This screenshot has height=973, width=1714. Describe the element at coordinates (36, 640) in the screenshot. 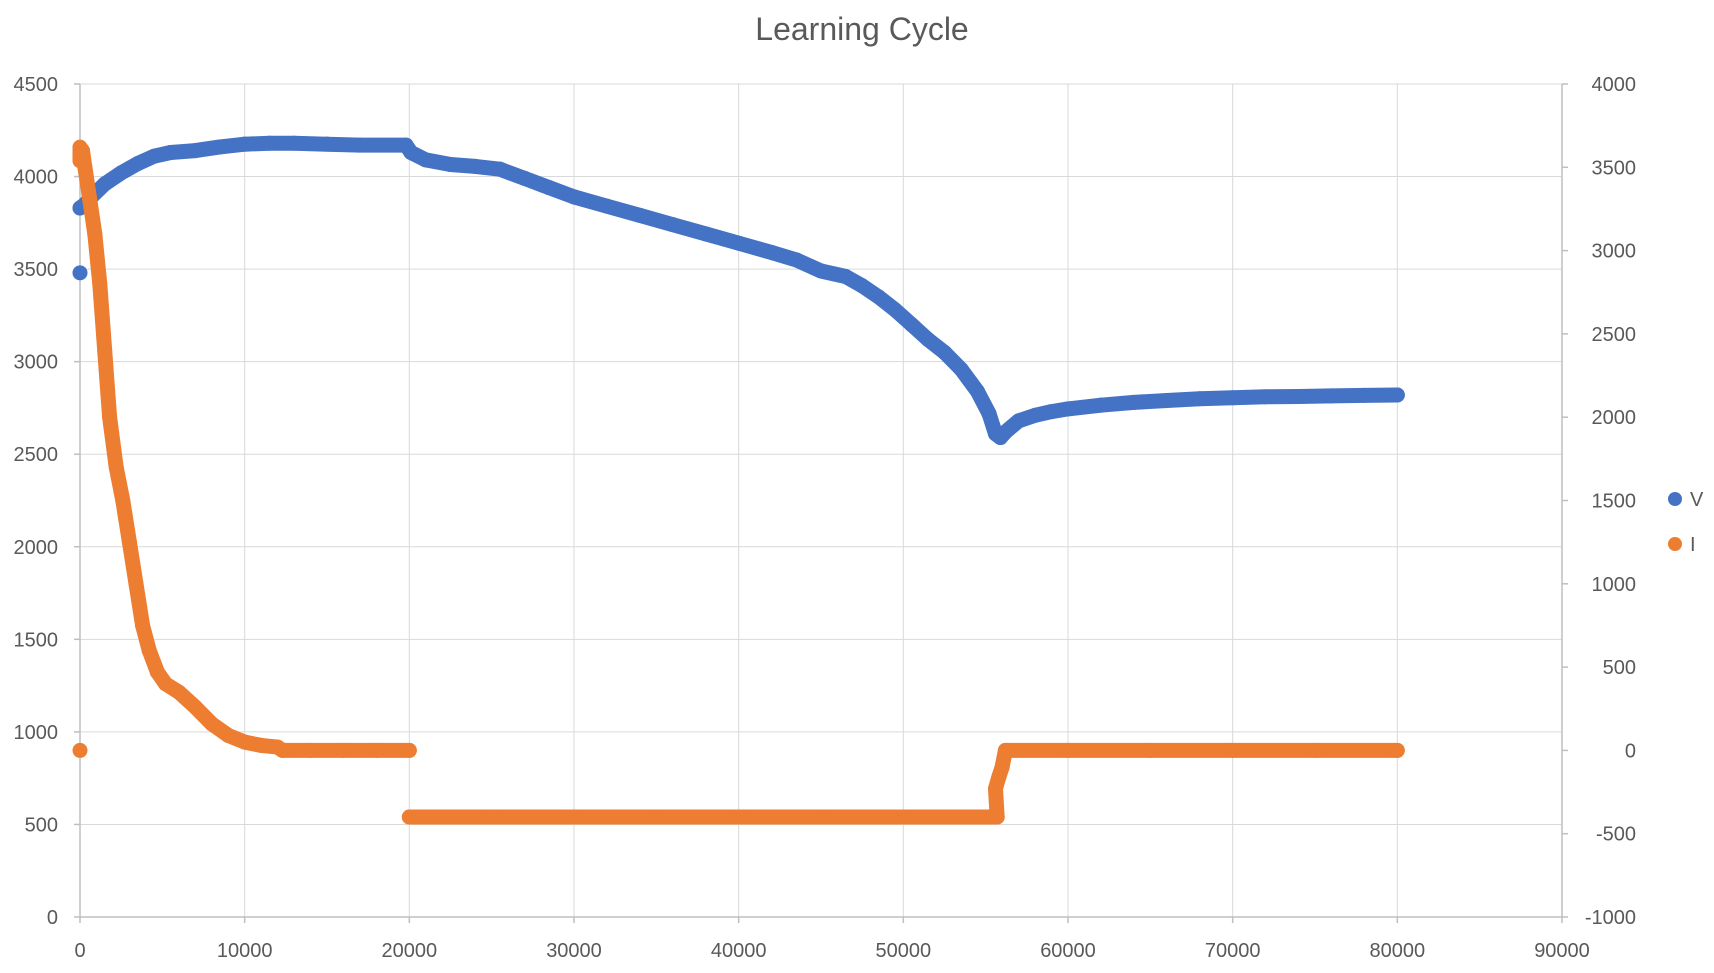

I see `y-tick-label: 1500` at that location.